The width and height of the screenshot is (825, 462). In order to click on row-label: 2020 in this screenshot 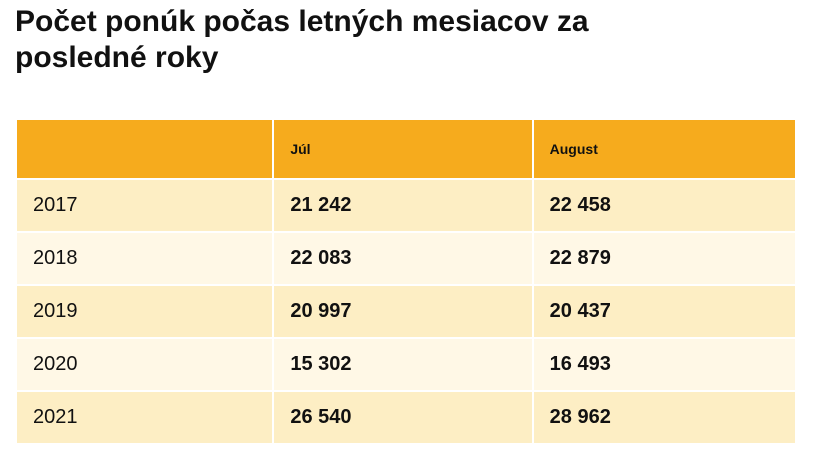, I will do `click(144, 364)`.